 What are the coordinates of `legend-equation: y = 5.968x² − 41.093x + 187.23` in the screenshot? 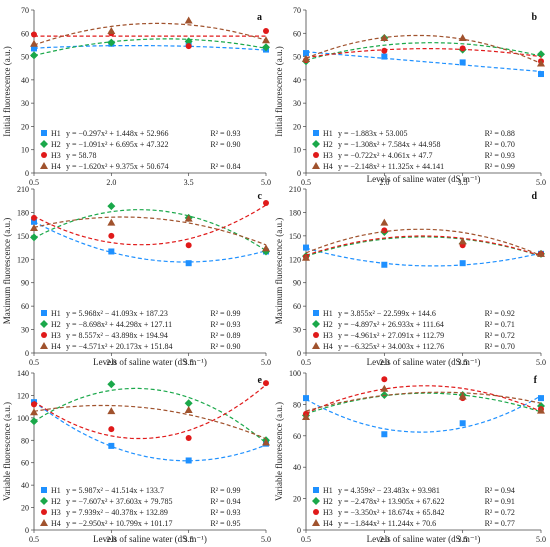 It's located at (117, 313).